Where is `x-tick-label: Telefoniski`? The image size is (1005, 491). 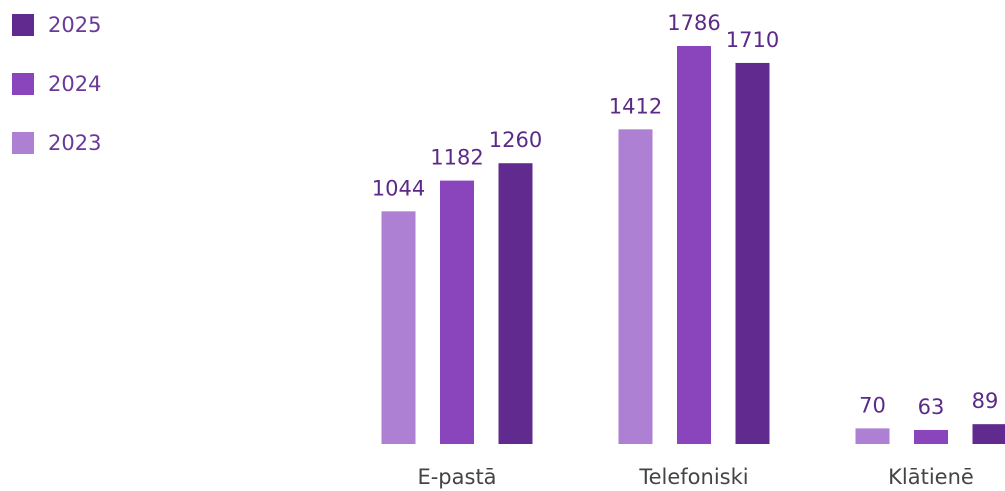 x-tick-label: Telefoniski is located at coordinates (693, 477).